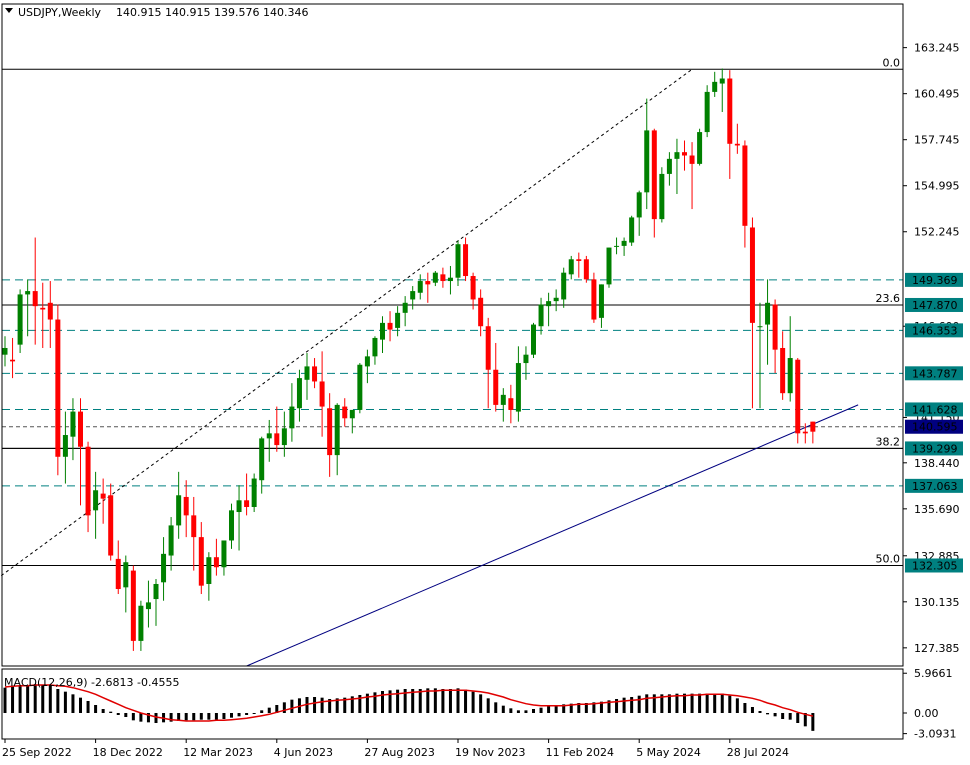  Describe the element at coordinates (409, 703) in the screenshot. I see `macd-signal-line` at that location.